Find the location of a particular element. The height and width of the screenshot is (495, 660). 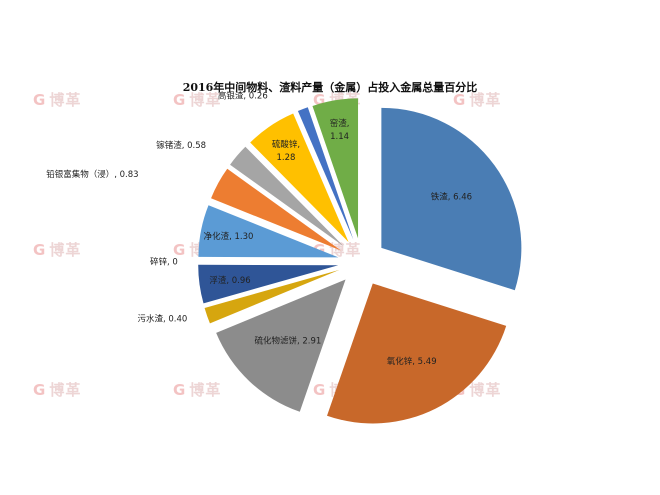

data-label: 硫化物滤饼, 2.91 is located at coordinates (287, 341).